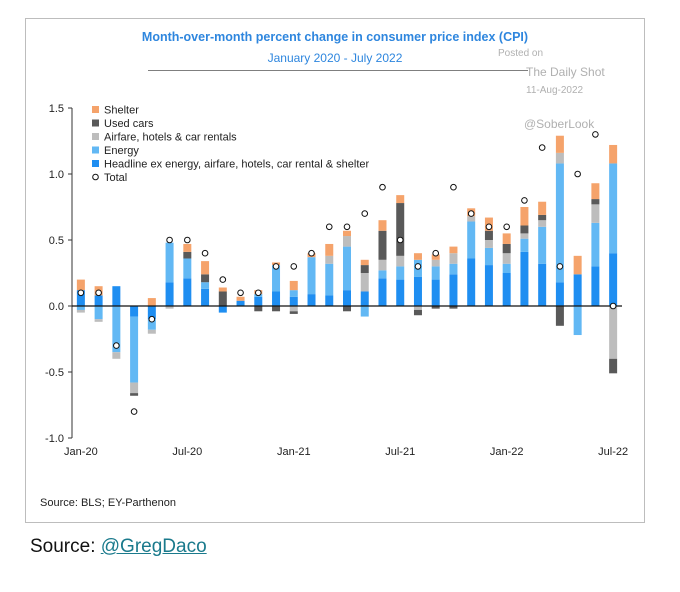 The image size is (680, 592). I want to click on watermark-source: The Daily Shot, so click(565, 72).